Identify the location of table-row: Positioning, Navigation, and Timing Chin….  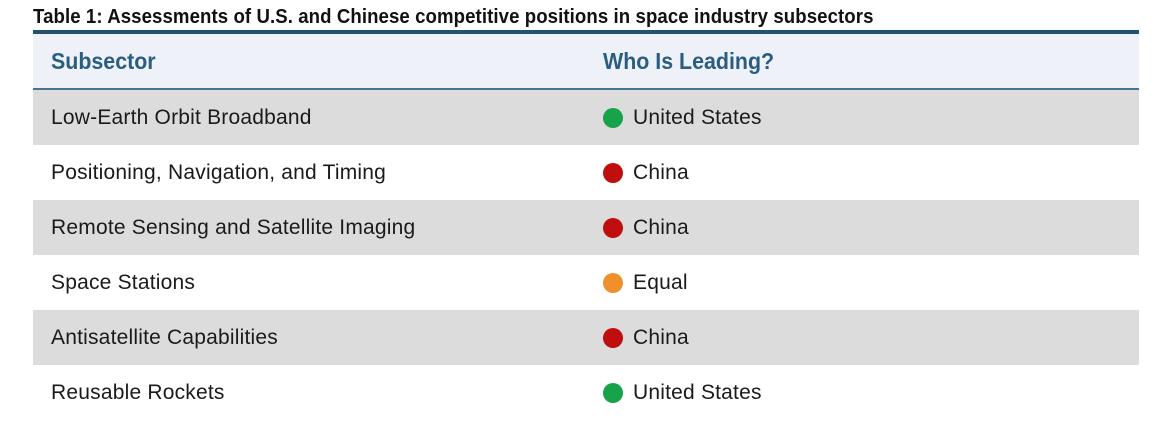
(586, 172).